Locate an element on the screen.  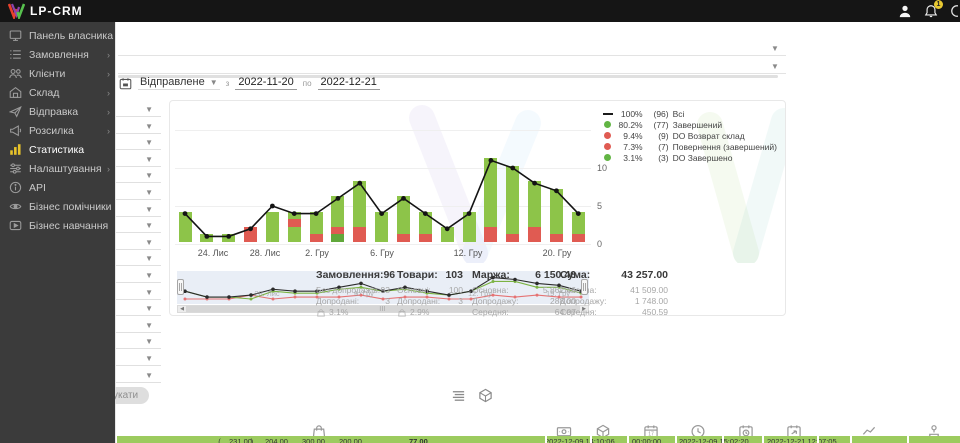
filter-select-14: ▼ is located at coordinates (138, 325).